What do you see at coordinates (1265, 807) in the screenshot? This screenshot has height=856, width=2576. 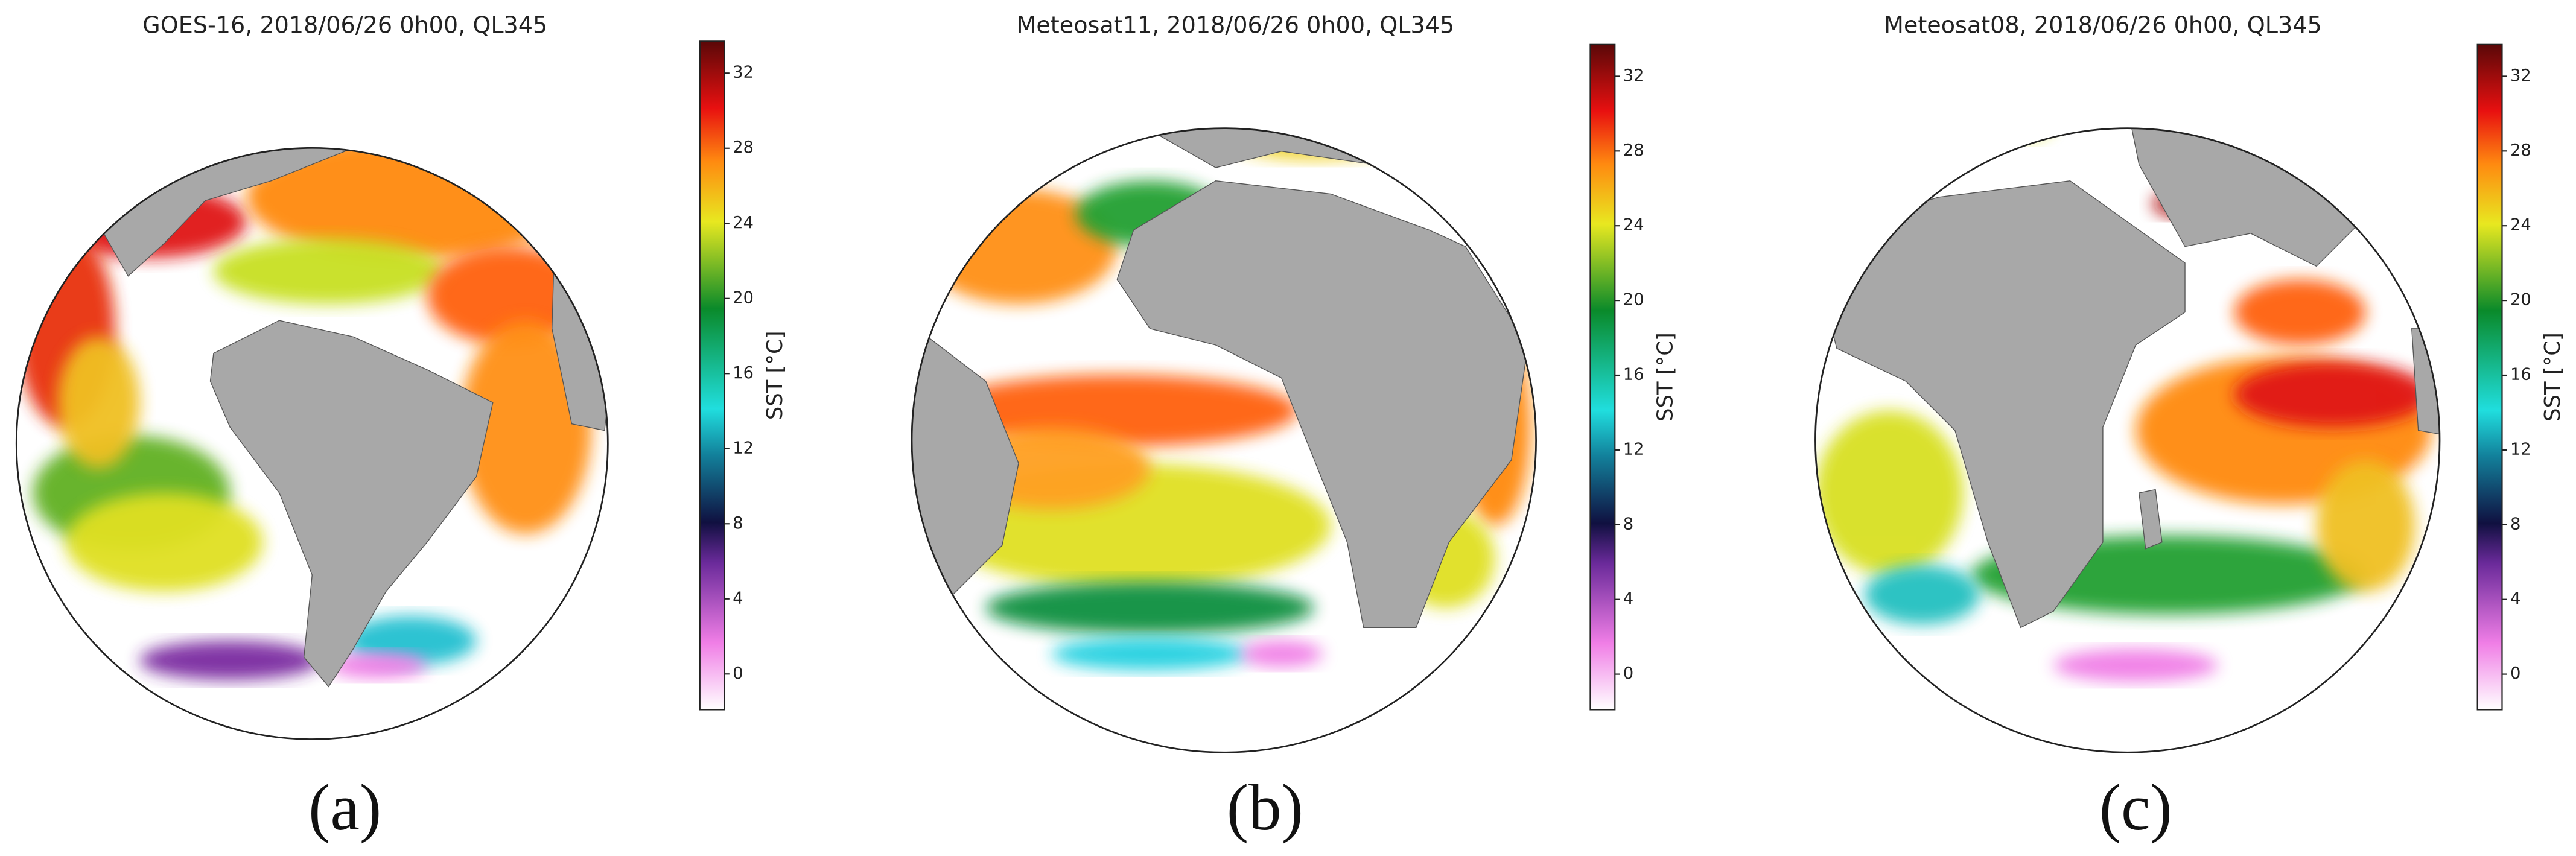 I see `panel-label: (b)` at bounding box center [1265, 807].